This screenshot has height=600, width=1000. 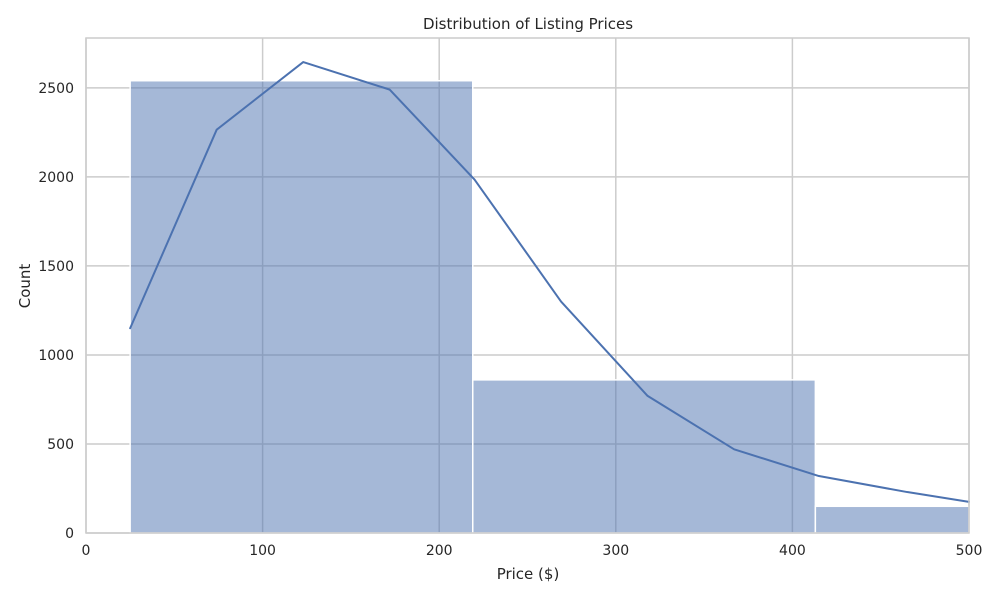 I want to click on x-tick-label: 500, so click(x=969, y=551).